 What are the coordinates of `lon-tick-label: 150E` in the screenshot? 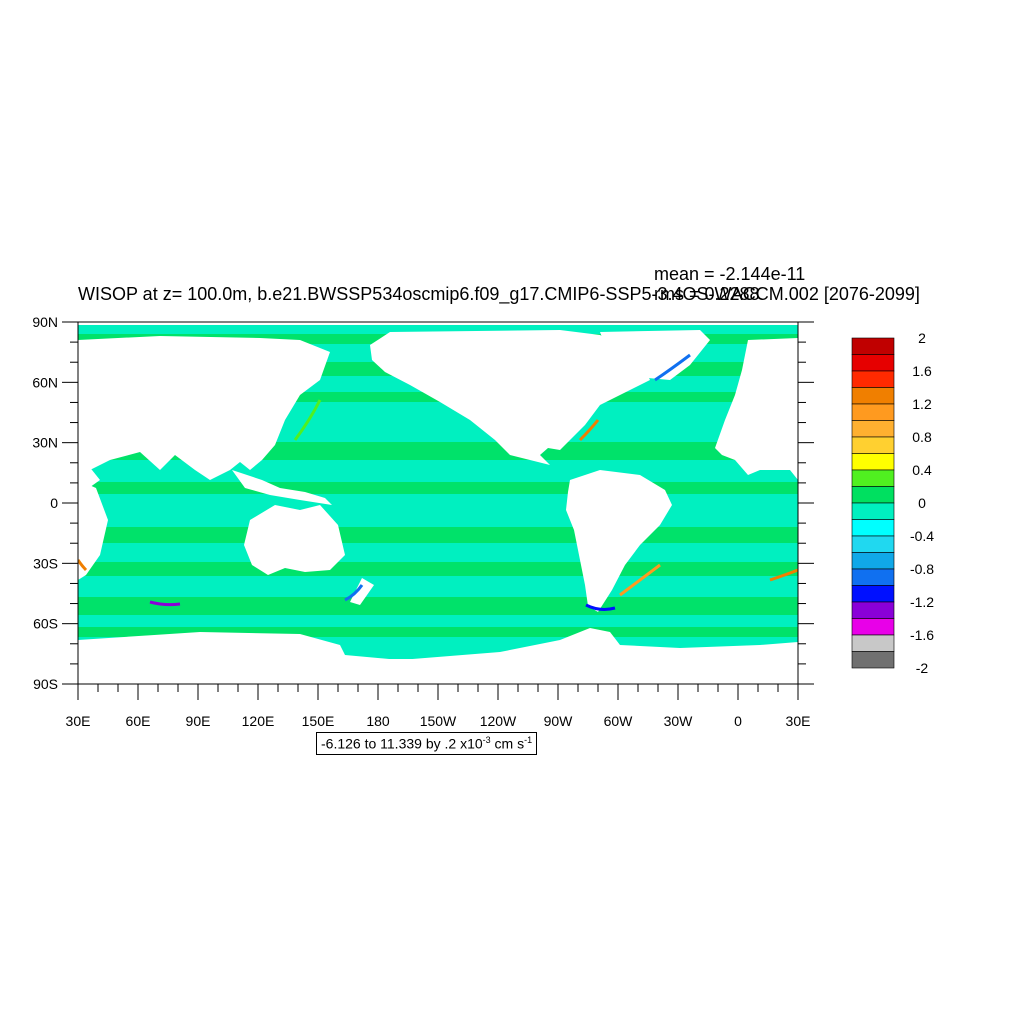 It's located at (318, 721).